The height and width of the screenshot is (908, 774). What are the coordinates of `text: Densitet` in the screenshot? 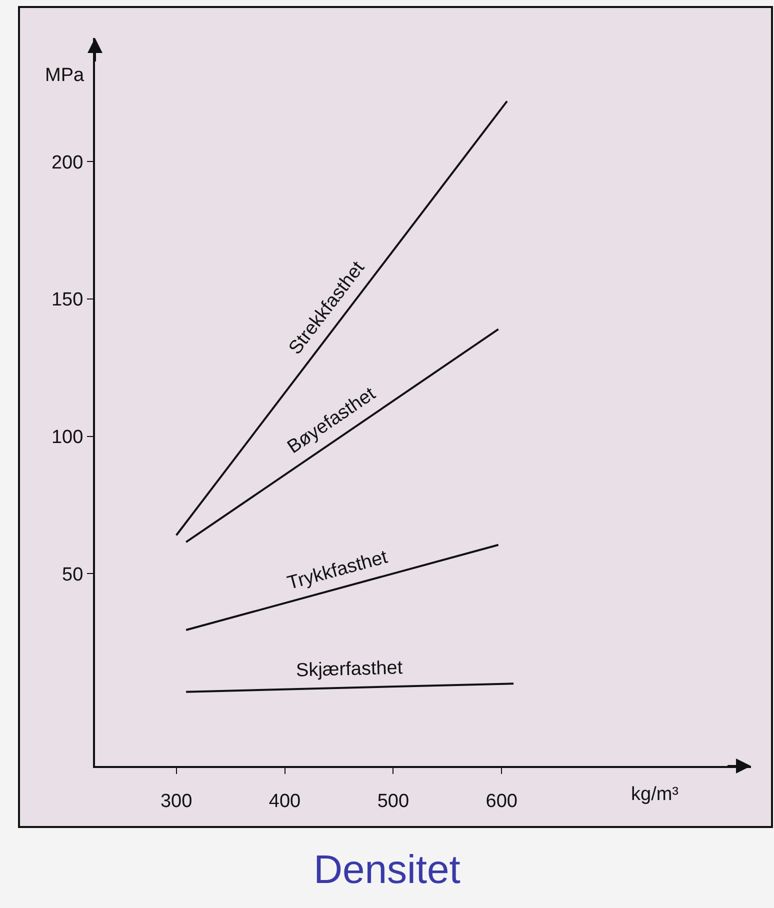 It's located at (387, 870).